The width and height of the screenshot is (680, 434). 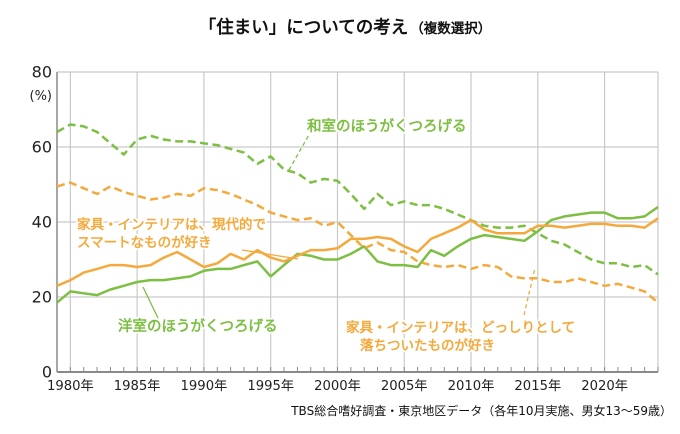 I want to click on y-axis-unit-label: (%), so click(x=41, y=96).